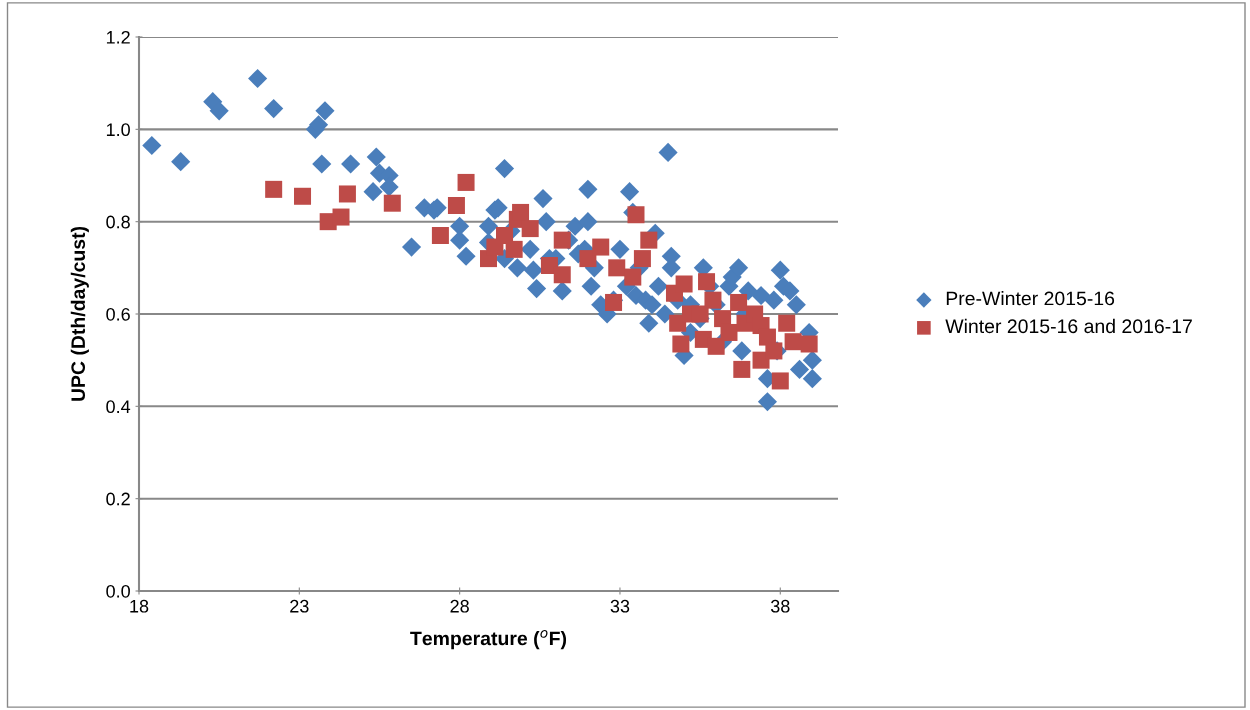 This screenshot has width=1250, height=710. I want to click on y-tick-label: 0.4, so click(118, 407).